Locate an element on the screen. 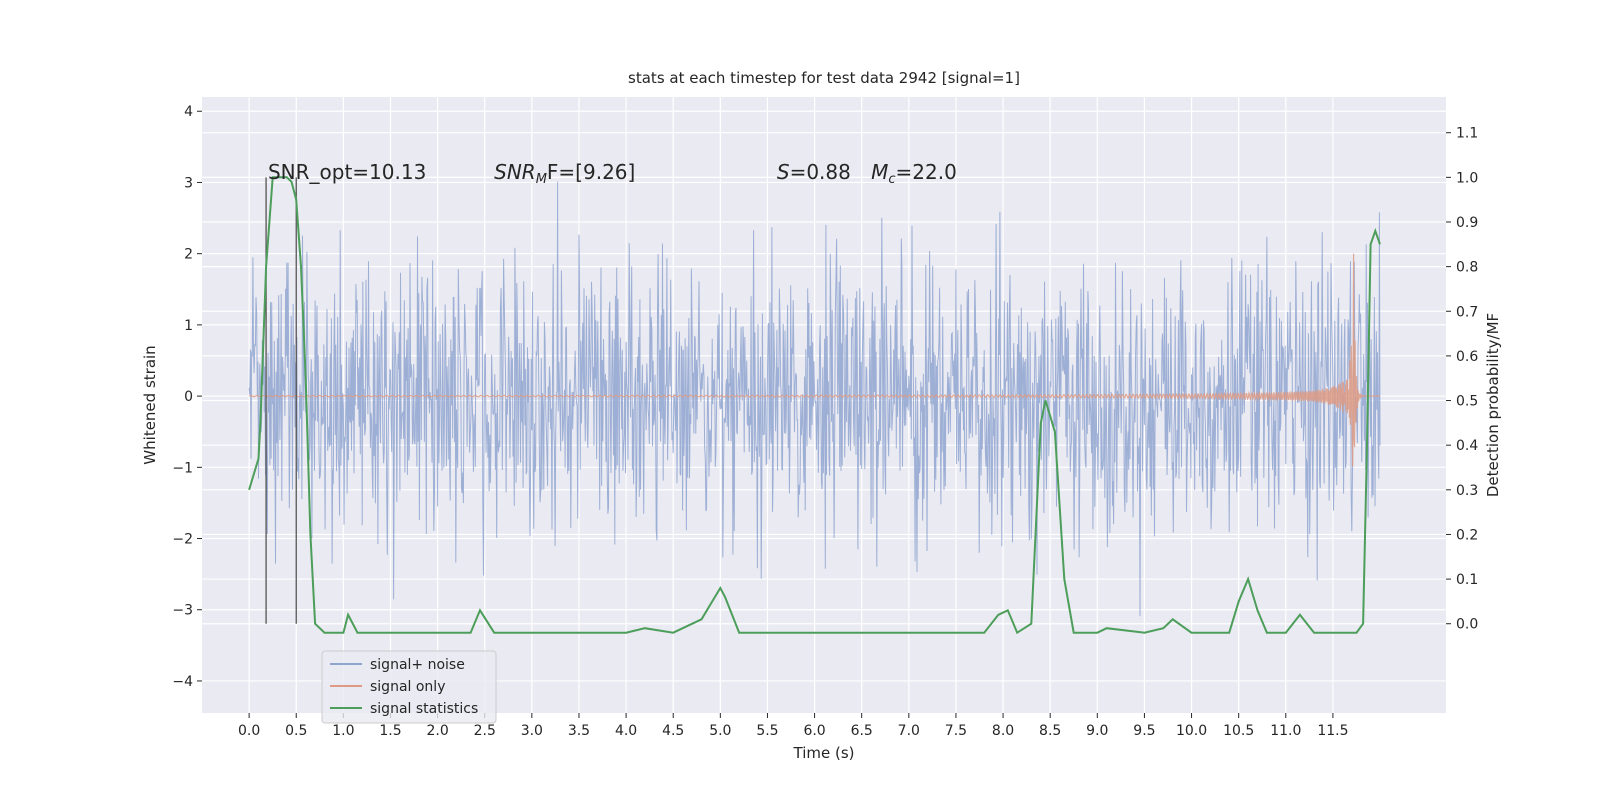  y-axis-label-left: Whitened strain is located at coordinates (150, 404).